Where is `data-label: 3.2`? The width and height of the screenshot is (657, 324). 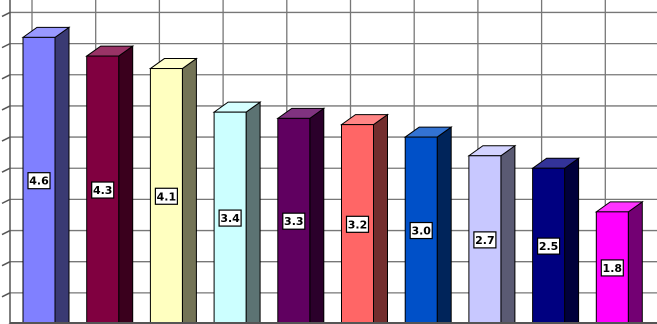
data-label: 3.2 is located at coordinates (358, 224).